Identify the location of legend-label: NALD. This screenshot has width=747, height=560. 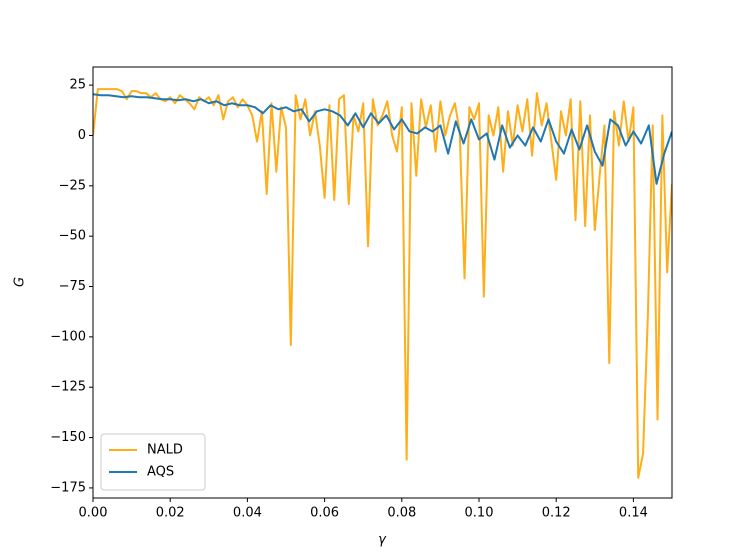
(165, 450).